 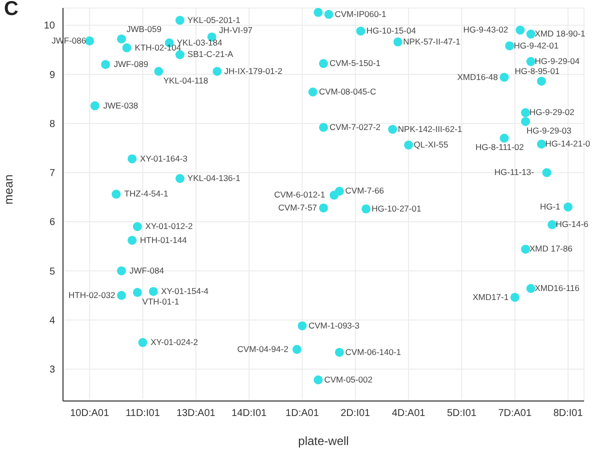 I want to click on data-label: YKL-04-136-1, so click(x=214, y=177).